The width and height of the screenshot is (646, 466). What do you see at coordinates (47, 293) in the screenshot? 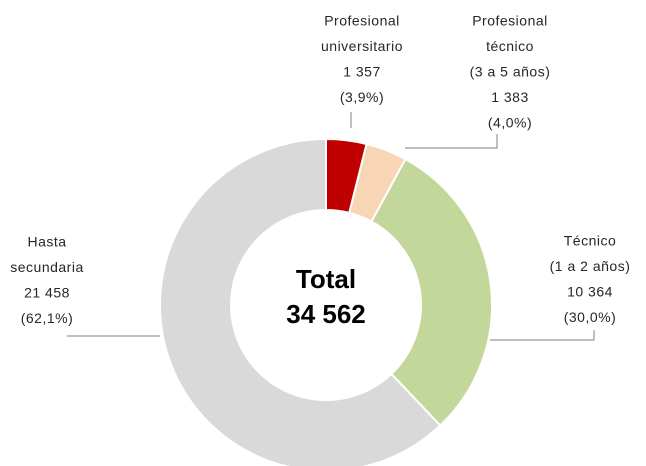
I see `value-label: 21 458` at bounding box center [47, 293].